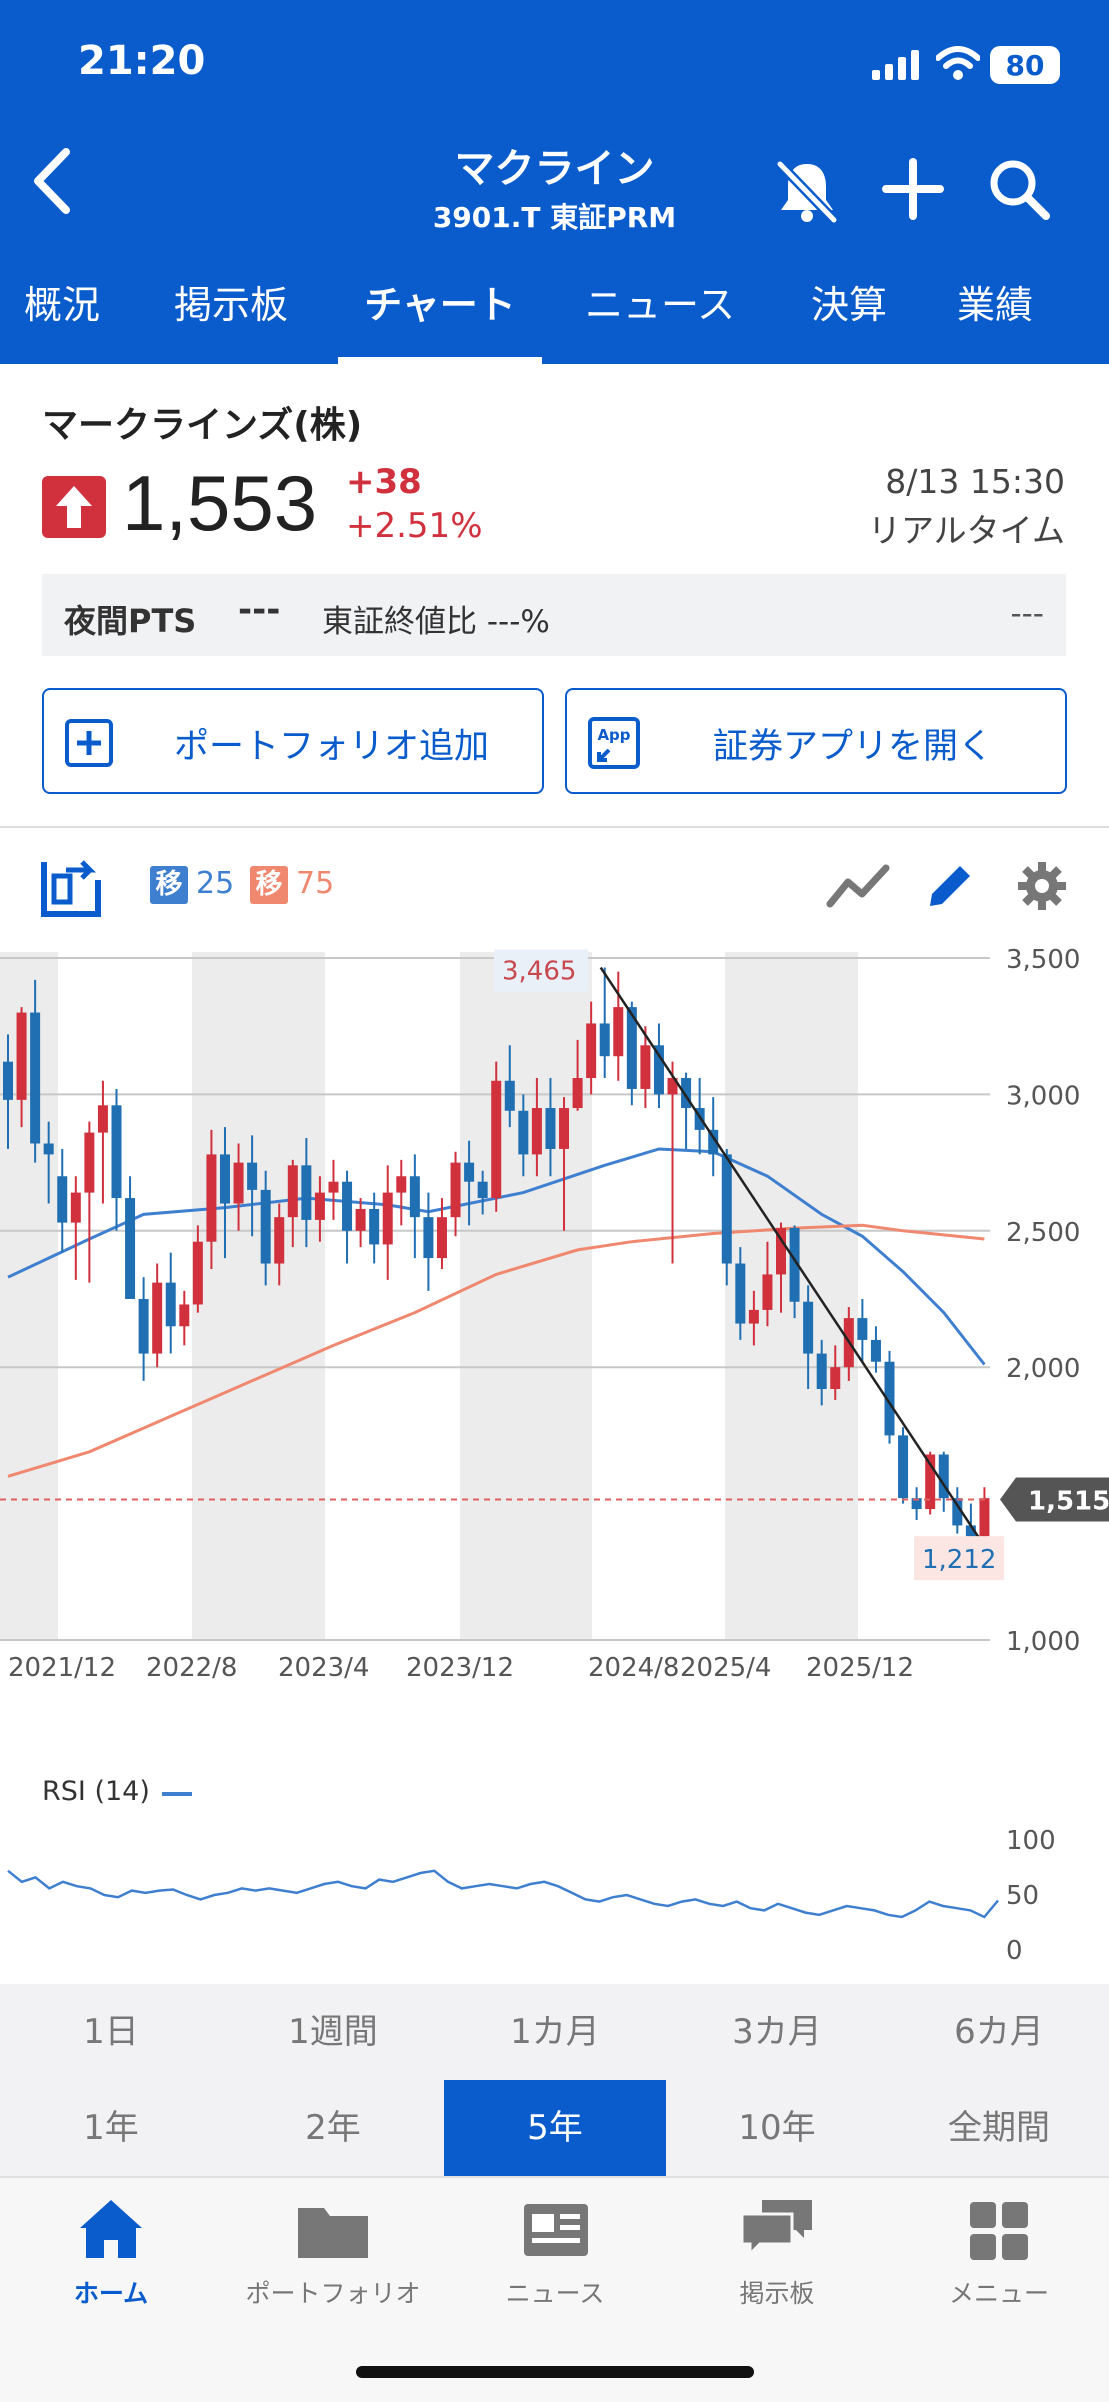 This screenshot has width=1109, height=2402. What do you see at coordinates (333, 2233) in the screenshot?
I see `folder-icon` at bounding box center [333, 2233].